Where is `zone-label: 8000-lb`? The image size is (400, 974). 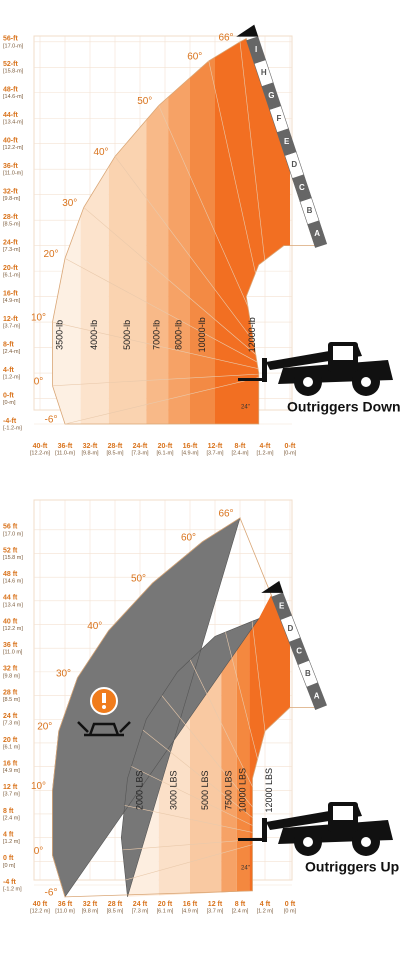
zone-label: 8000-lb is located at coordinates (178, 335).